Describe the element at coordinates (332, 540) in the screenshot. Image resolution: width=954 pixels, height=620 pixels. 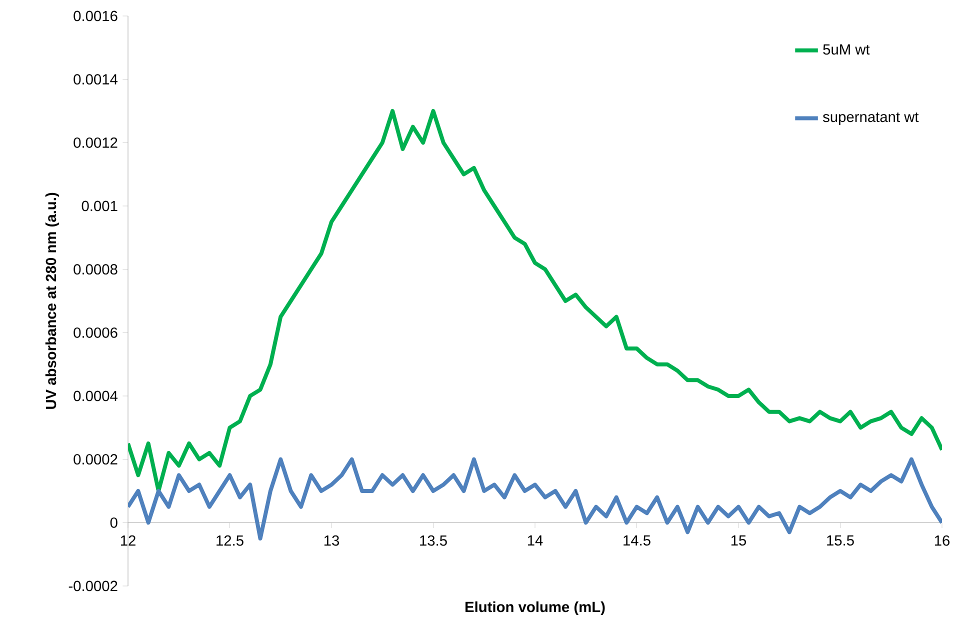
I see `x-tick-label: 13` at that location.